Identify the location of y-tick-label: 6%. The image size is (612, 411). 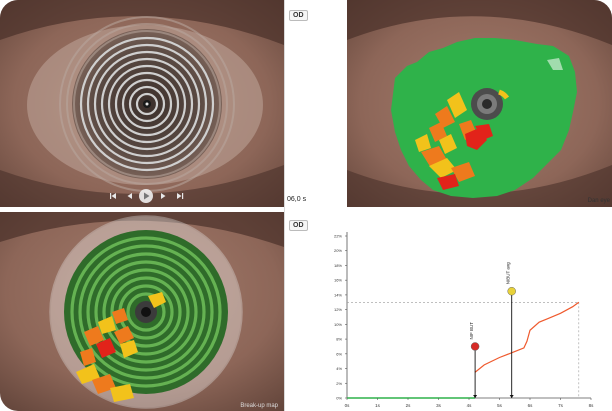
(339, 353).